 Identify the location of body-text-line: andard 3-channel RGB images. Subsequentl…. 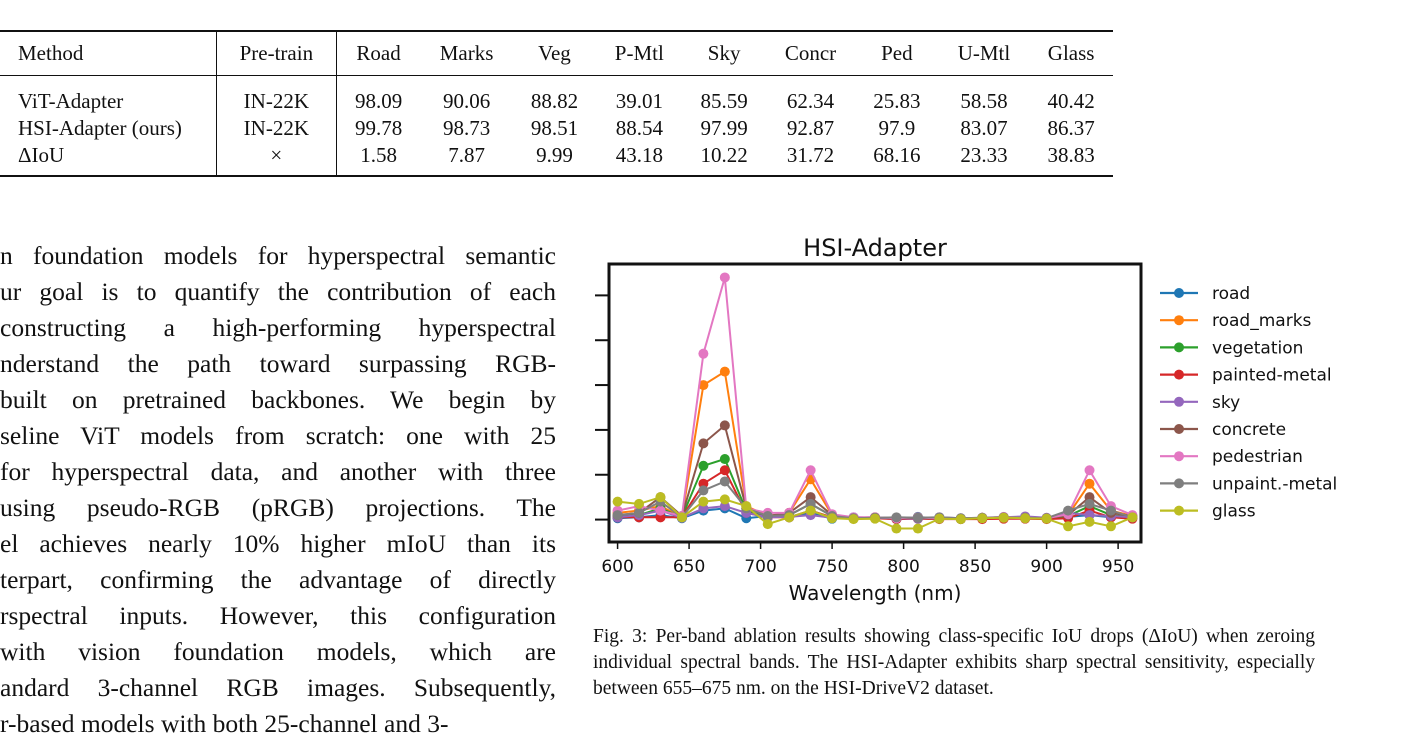
(278, 687).